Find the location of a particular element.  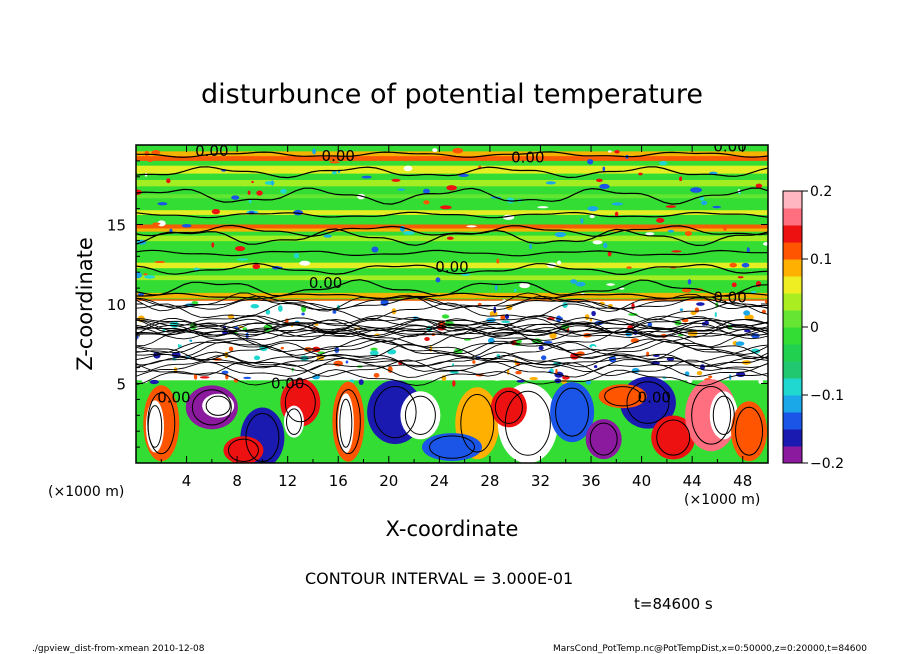

x-tick-label: 12 is located at coordinates (287, 481).